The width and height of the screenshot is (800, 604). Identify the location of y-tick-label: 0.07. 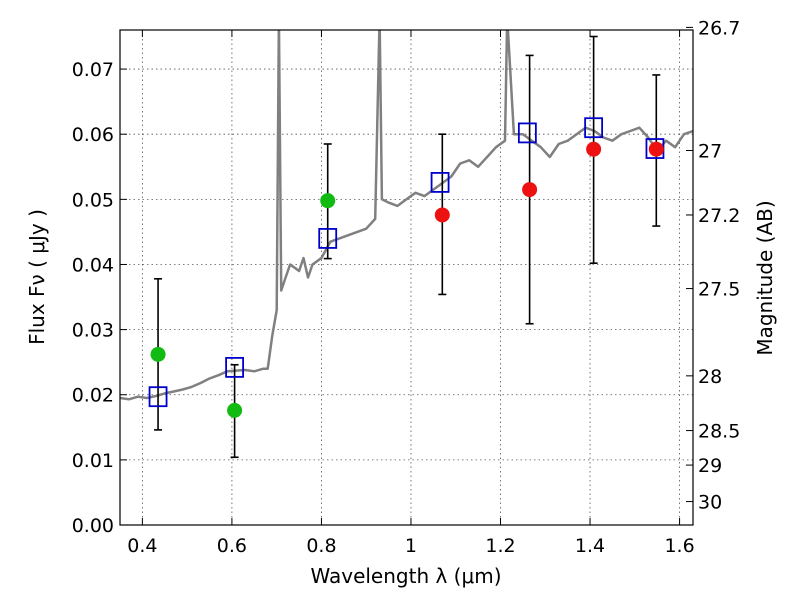
(93, 70).